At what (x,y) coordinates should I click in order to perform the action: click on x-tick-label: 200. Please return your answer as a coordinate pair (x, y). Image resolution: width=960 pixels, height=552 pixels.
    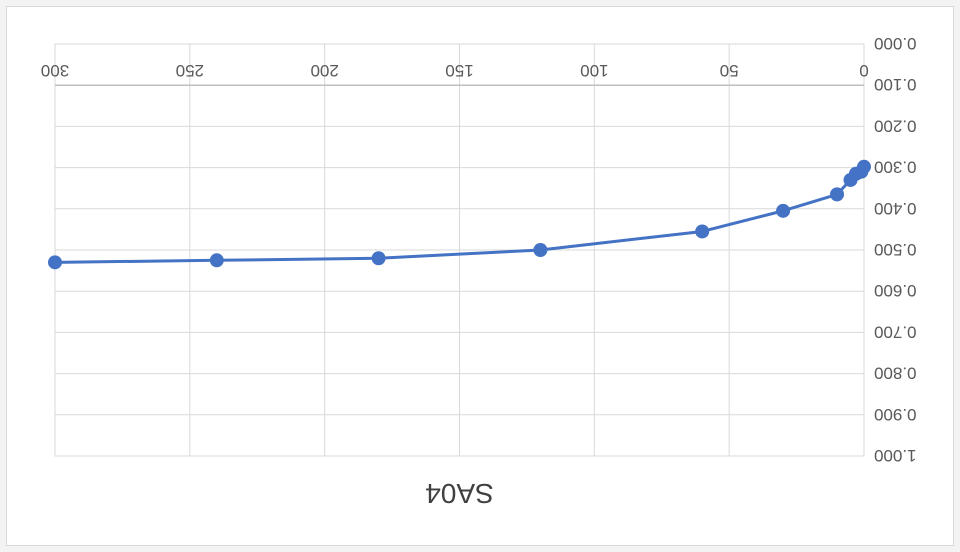
    Looking at the image, I should click on (324, 70).